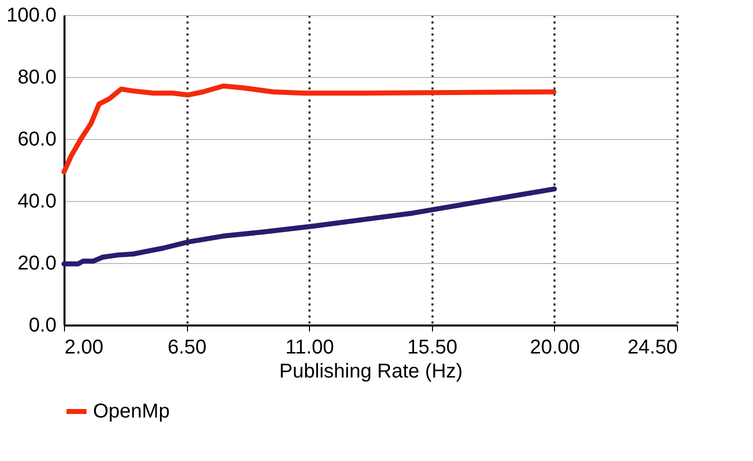 This screenshot has height=461, width=753. Describe the element at coordinates (37, 263) in the screenshot. I see `y-tick-label: 20.0` at that location.